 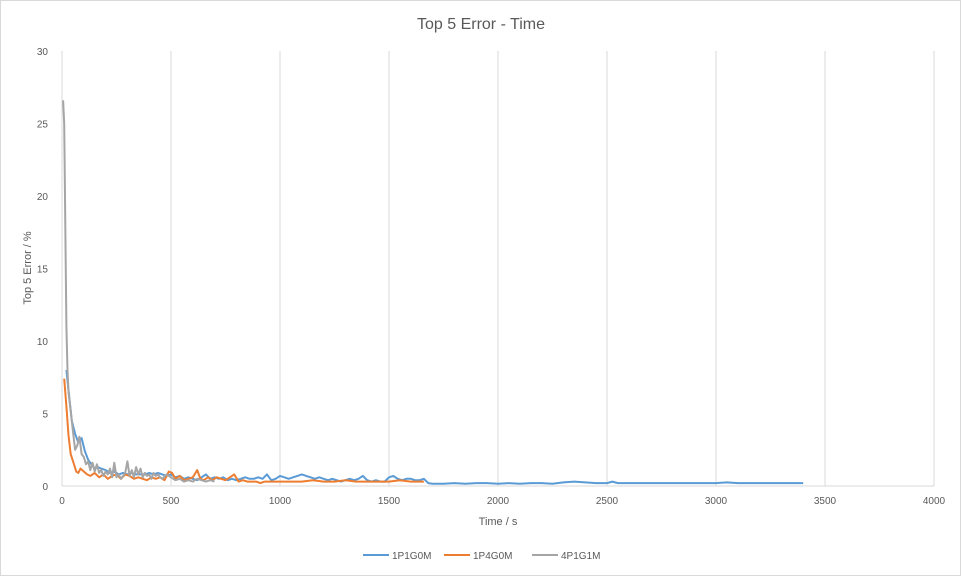 What do you see at coordinates (492, 556) in the screenshot?
I see `legend-label: 1P4G0M` at bounding box center [492, 556].